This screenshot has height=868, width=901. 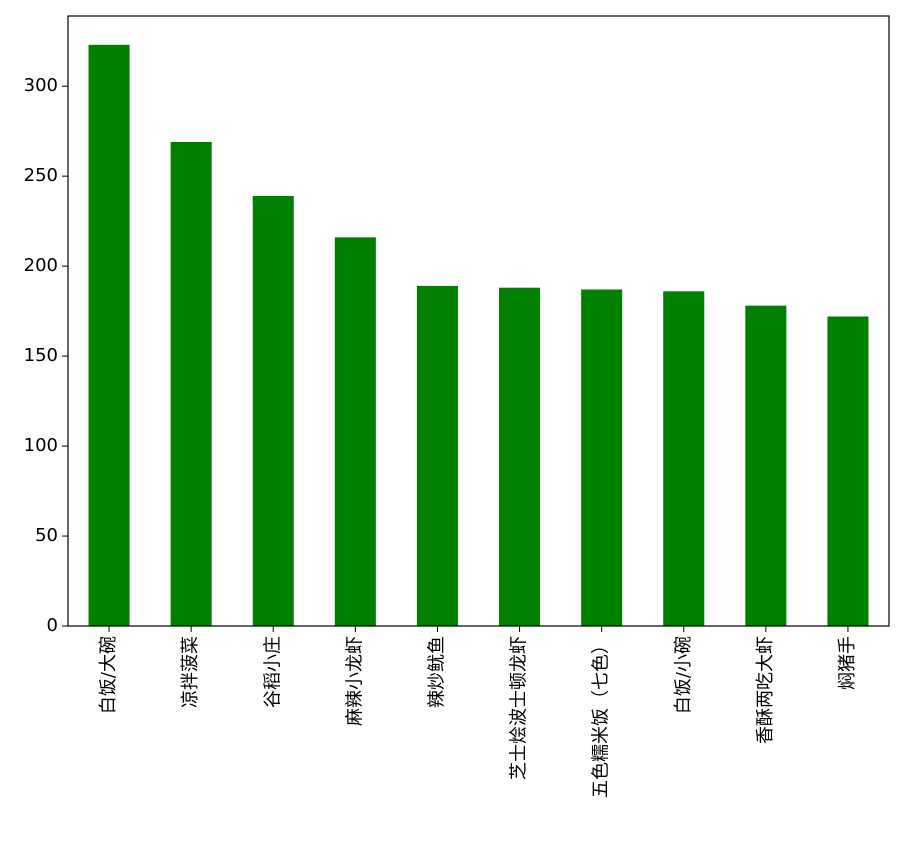 I want to click on x-tick-label: 凉拌菠菜, so click(x=190, y=672).